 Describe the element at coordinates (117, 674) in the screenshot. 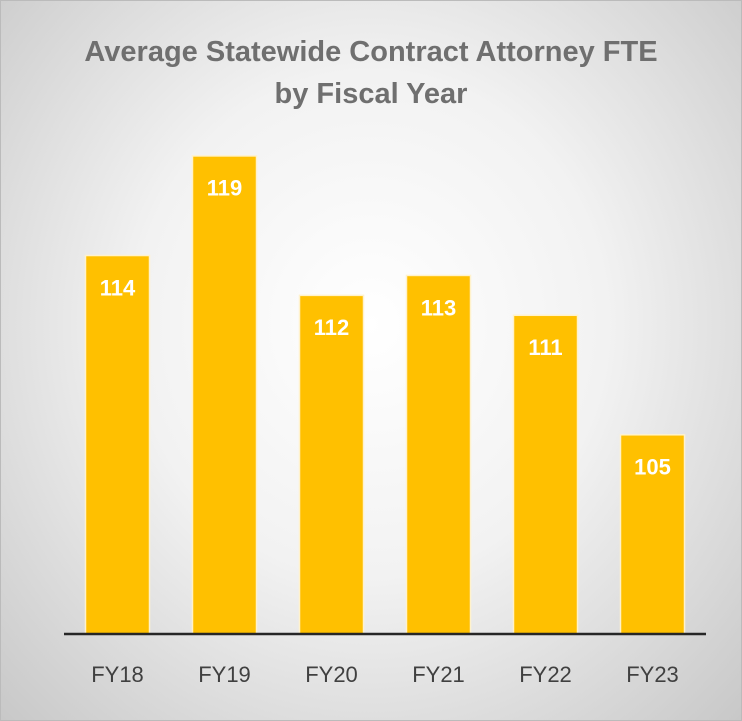

I see `x-tick-label: FY18` at that location.